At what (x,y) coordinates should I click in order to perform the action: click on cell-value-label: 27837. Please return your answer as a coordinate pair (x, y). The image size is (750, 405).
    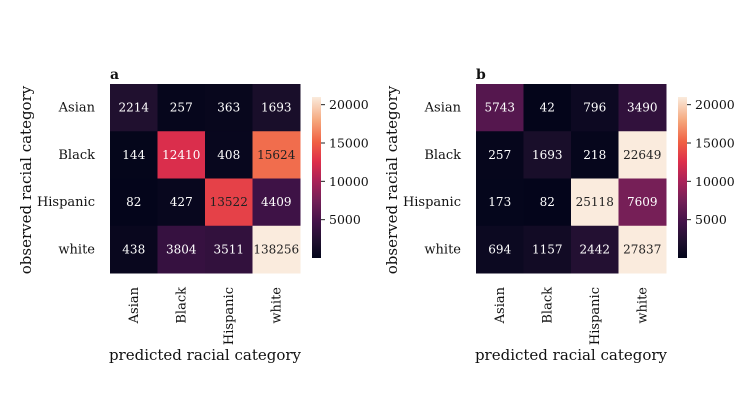
    Looking at the image, I should click on (642, 249).